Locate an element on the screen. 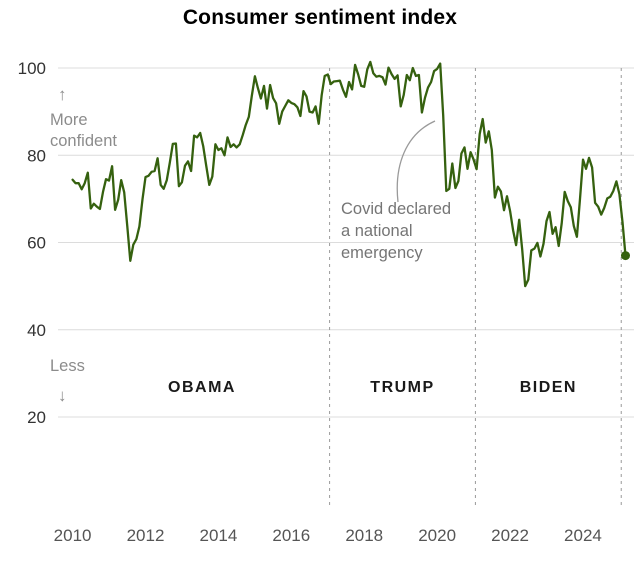 This screenshot has height=574, width=640. less-confident-arrow-icon: ↓ is located at coordinates (62, 395).